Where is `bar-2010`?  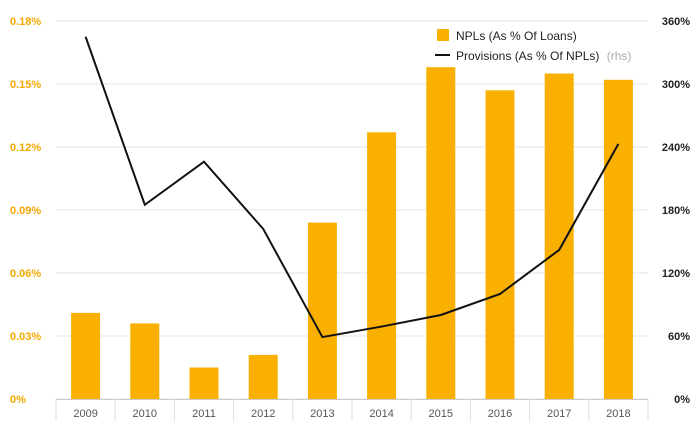 bar-2010 is located at coordinates (145, 361).